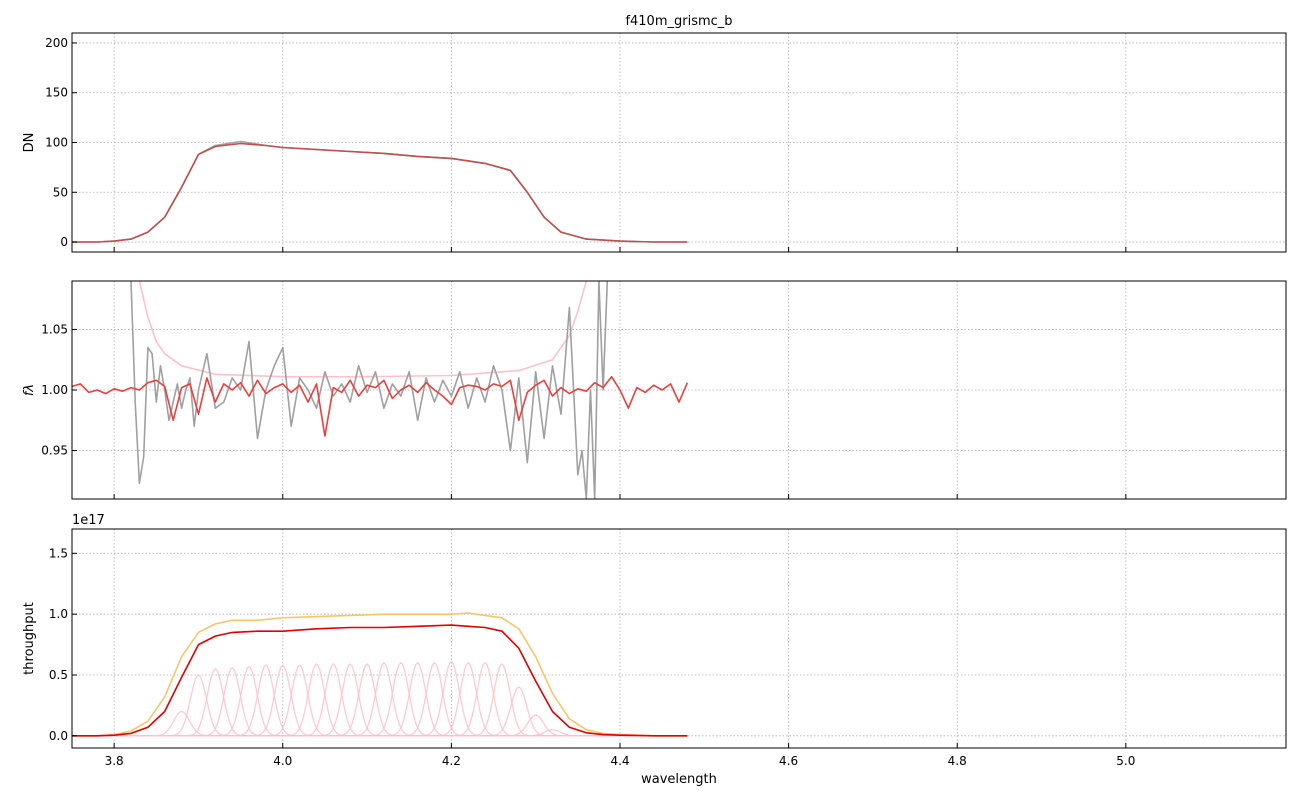 This screenshot has width=1300, height=800. What do you see at coordinates (54, 390) in the screenshot?
I see `ratio-y-tick-label: 1.00` at bounding box center [54, 390].